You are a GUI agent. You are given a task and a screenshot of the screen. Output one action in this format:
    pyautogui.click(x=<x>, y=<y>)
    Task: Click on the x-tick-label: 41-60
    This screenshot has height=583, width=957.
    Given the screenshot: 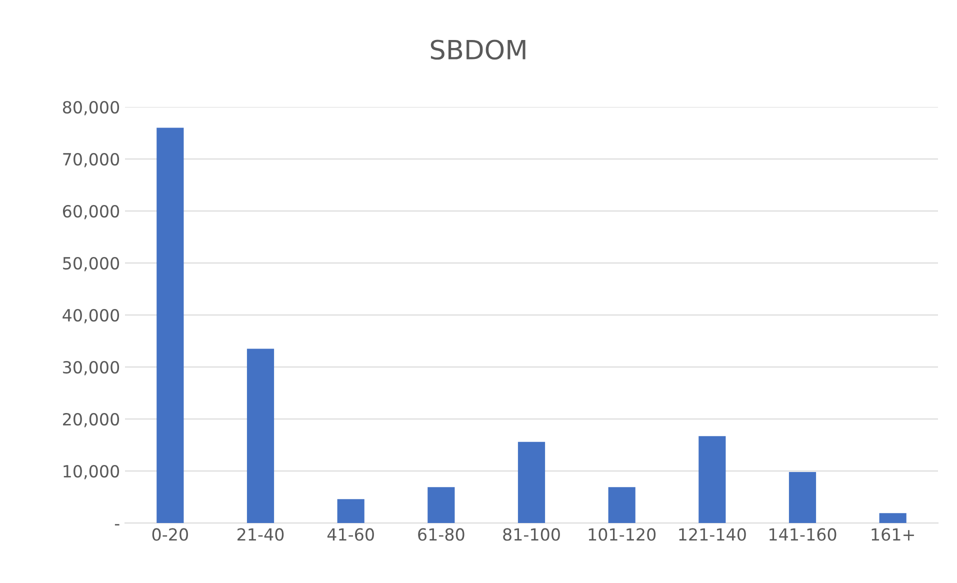 What is the action you would take?
    pyautogui.click(x=350, y=534)
    